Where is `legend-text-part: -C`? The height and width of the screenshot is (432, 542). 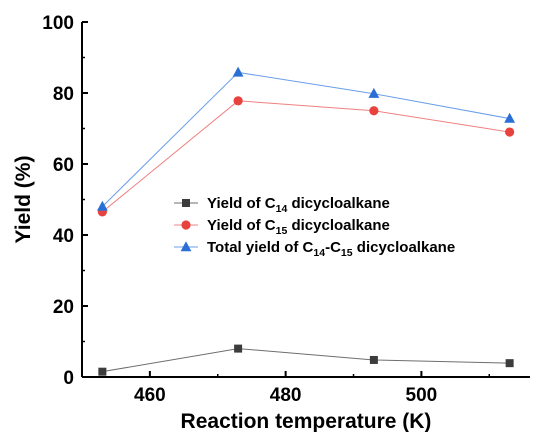 legend-text-part: -C is located at coordinates (333, 247).